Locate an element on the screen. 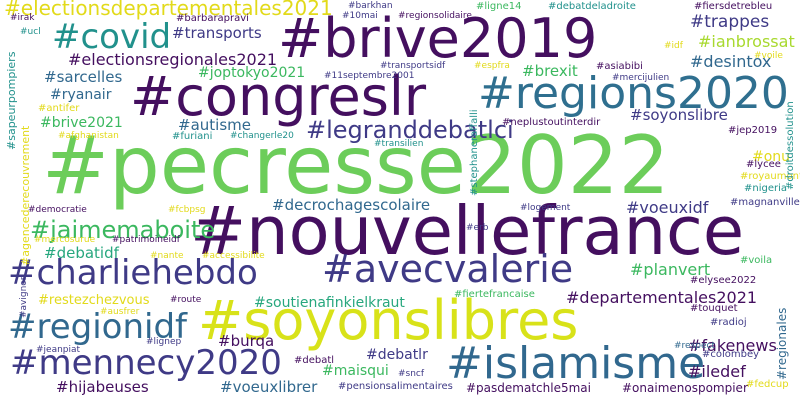  hashtag-fiersdetrebleu: #fiersdetrebleu is located at coordinates (733, 6).